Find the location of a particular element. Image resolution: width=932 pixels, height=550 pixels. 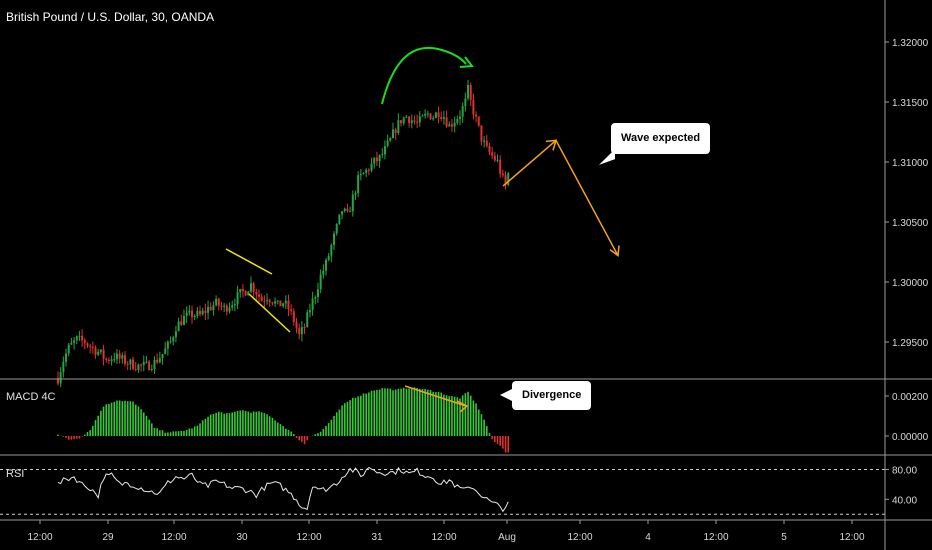

channel-line-lower is located at coordinates (269, 313).